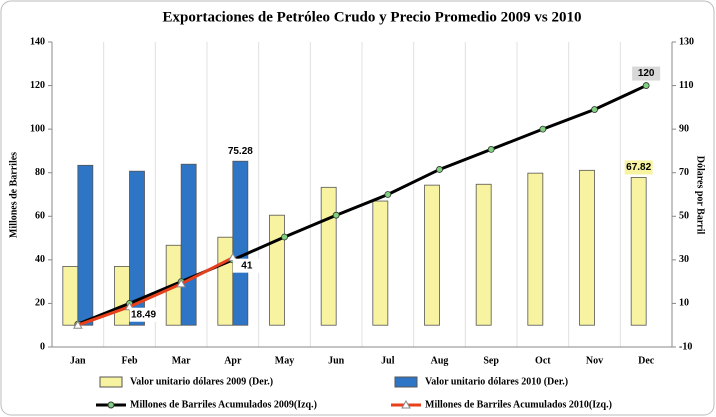 This screenshot has height=417, width=716. What do you see at coordinates (700, 195) in the screenshot?
I see `y2-axis-label: Dólares por Barril` at bounding box center [700, 195].